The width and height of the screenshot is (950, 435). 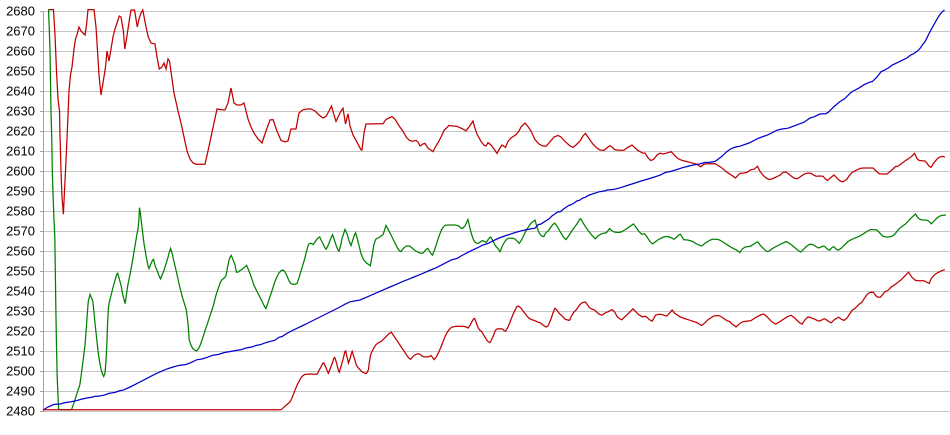 What do you see at coordinates (20, 111) in the screenshot?
I see `y-axis-label-2630: 2630` at bounding box center [20, 111].